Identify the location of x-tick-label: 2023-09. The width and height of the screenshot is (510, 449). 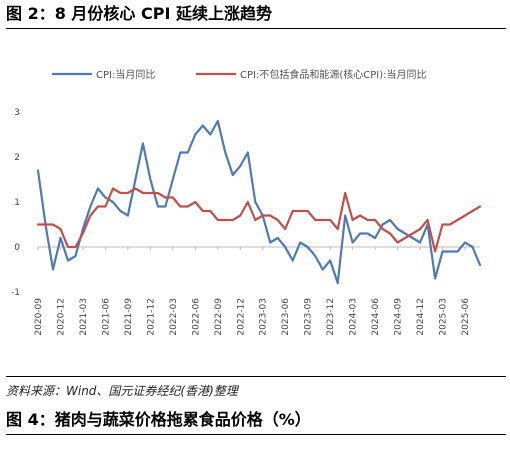
(309, 317).